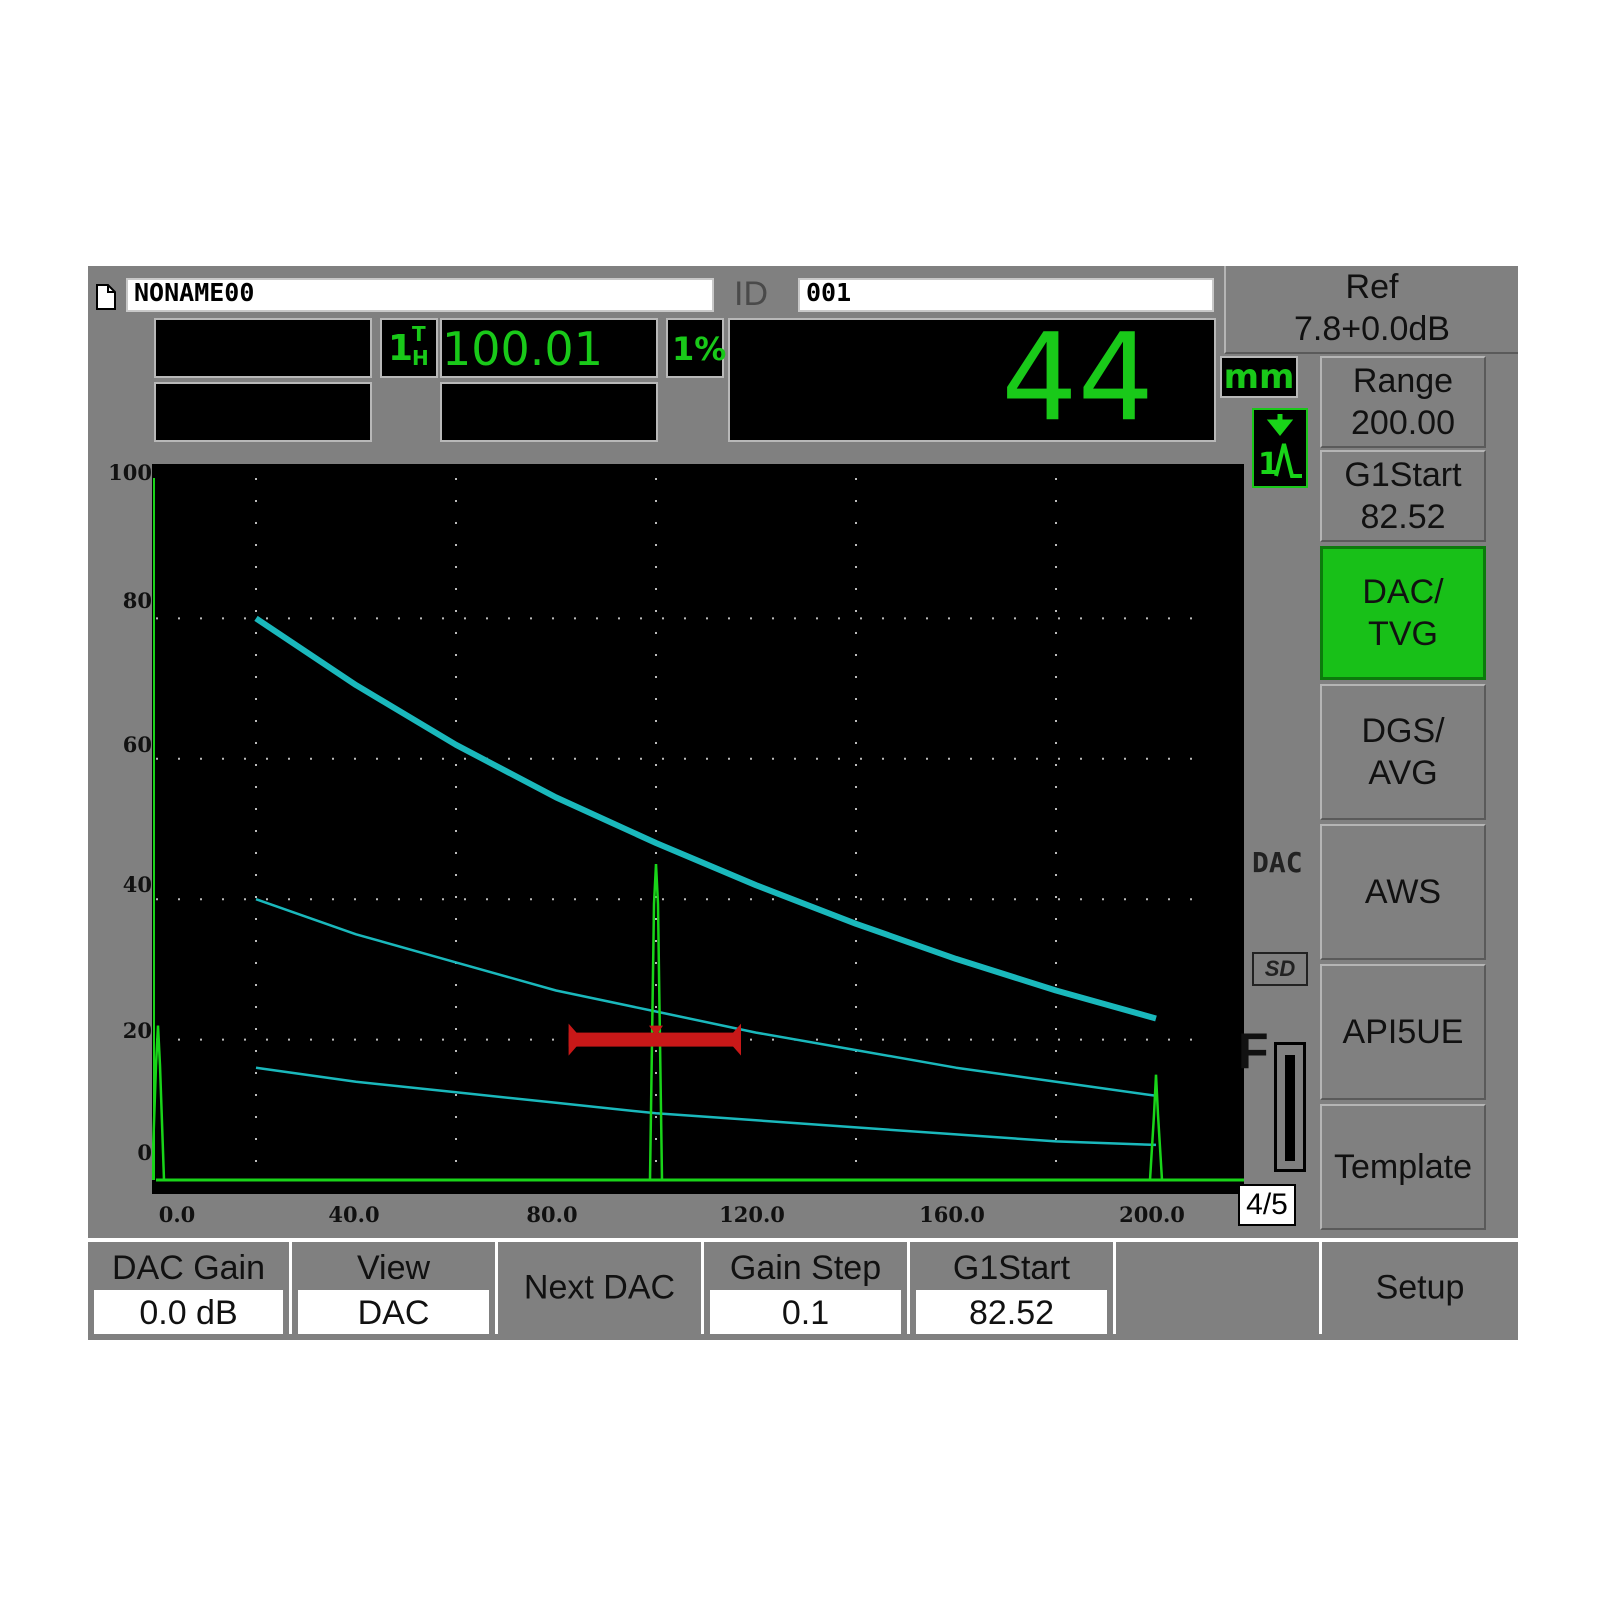 Image resolution: width=1600 pixels, height=1600 pixels. Describe the element at coordinates (734, 1039) in the screenshot. I see `gate-g1-end-cap` at that location.